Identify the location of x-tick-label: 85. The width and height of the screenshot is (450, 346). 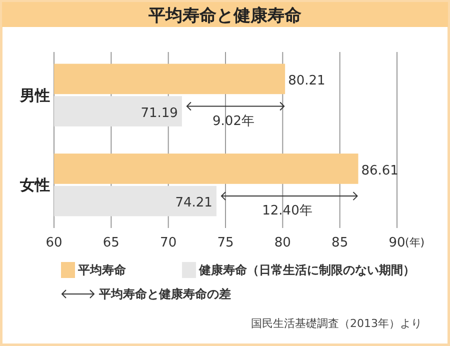
(340, 243).